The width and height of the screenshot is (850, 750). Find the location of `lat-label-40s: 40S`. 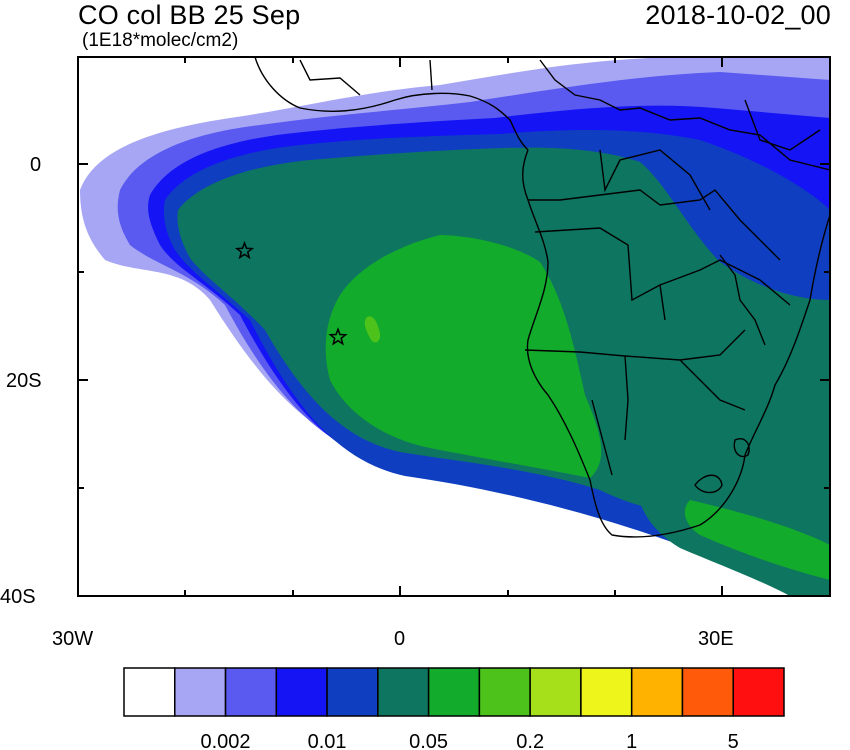

lat-label-40s: 40S is located at coordinates (18, 597).